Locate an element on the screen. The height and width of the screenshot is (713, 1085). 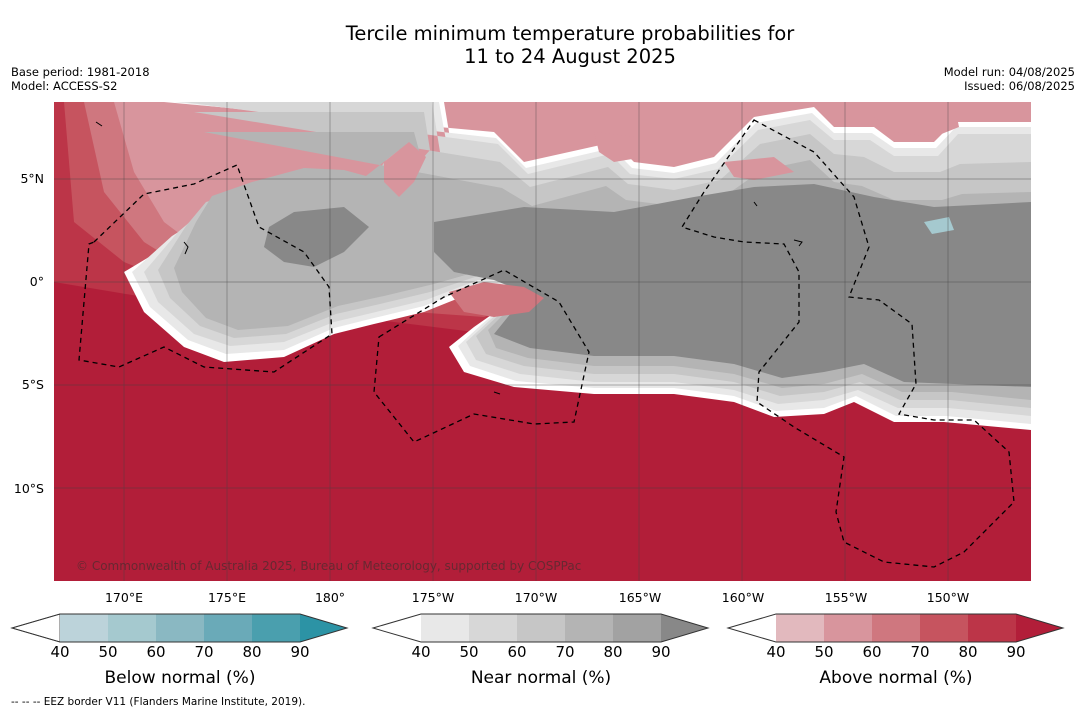
model-name: Model: ACCESS-S2 is located at coordinates (64, 86).